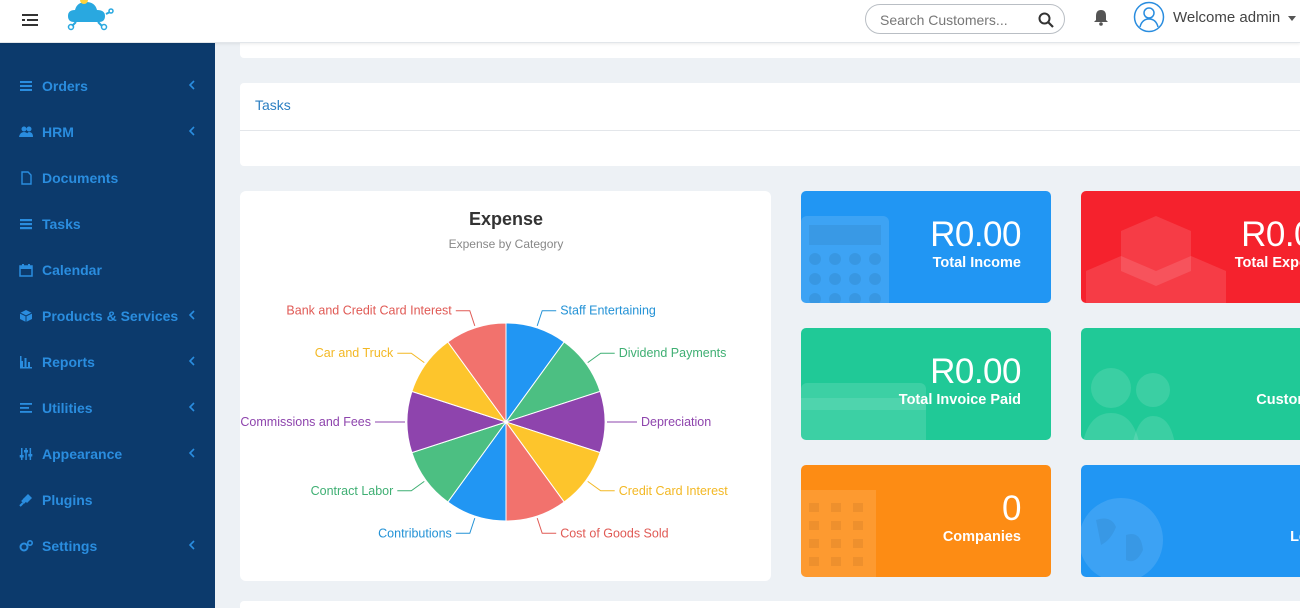  I want to click on search-box, so click(965, 19).